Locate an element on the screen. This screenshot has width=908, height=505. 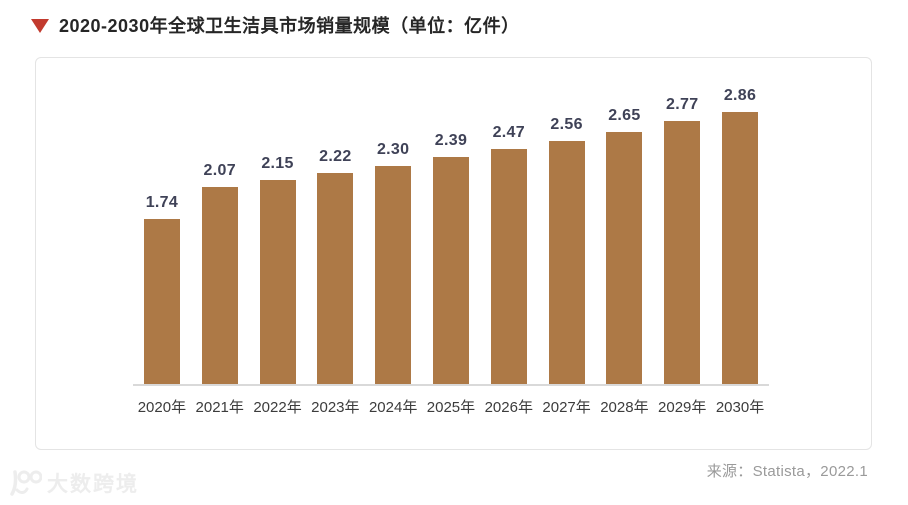
x-axis-tick-label: 2020年 is located at coordinates (162, 407).